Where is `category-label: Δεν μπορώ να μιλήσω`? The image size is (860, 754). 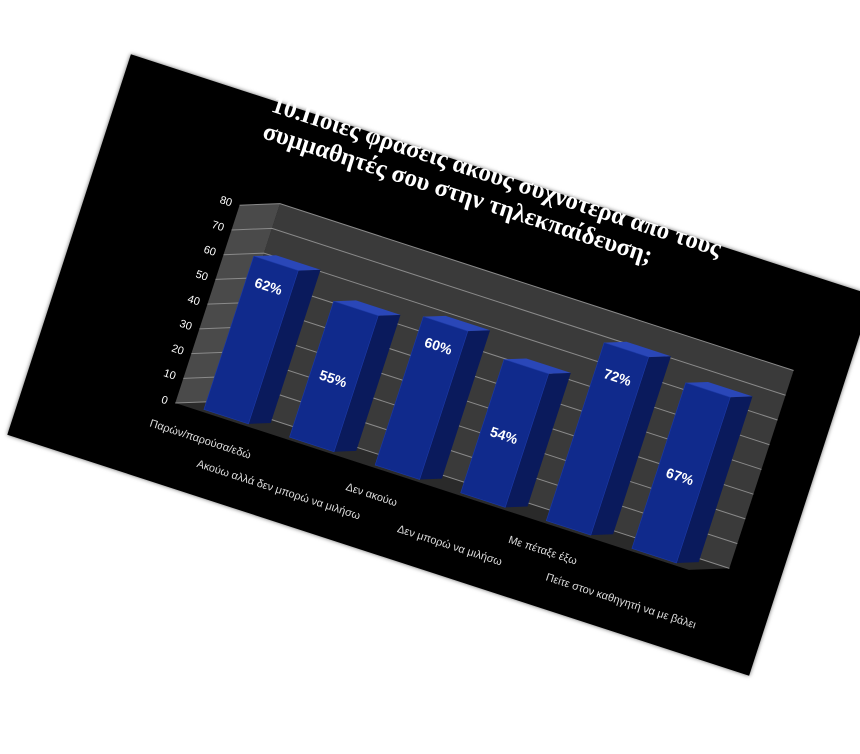
category-label: Δεν μπορώ να μιλήσω is located at coordinates (450, 545).